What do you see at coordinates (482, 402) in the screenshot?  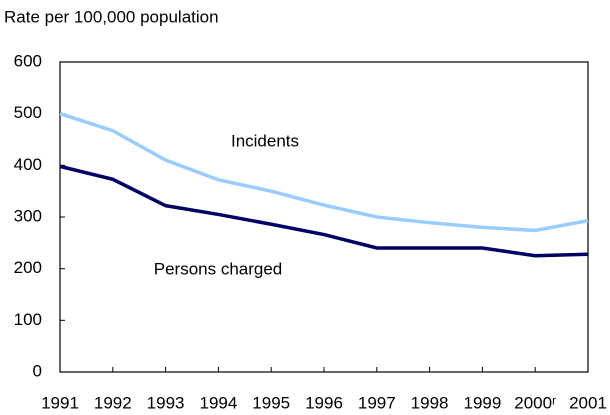 I see `x-tick-label: 1999` at bounding box center [482, 402].